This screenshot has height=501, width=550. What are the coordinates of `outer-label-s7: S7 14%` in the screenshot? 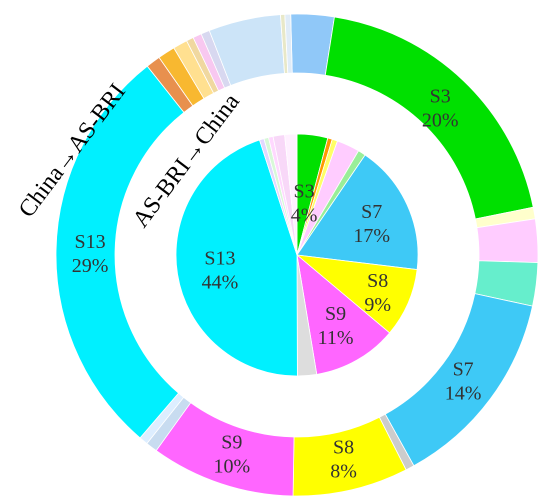 It's located at (463, 381).